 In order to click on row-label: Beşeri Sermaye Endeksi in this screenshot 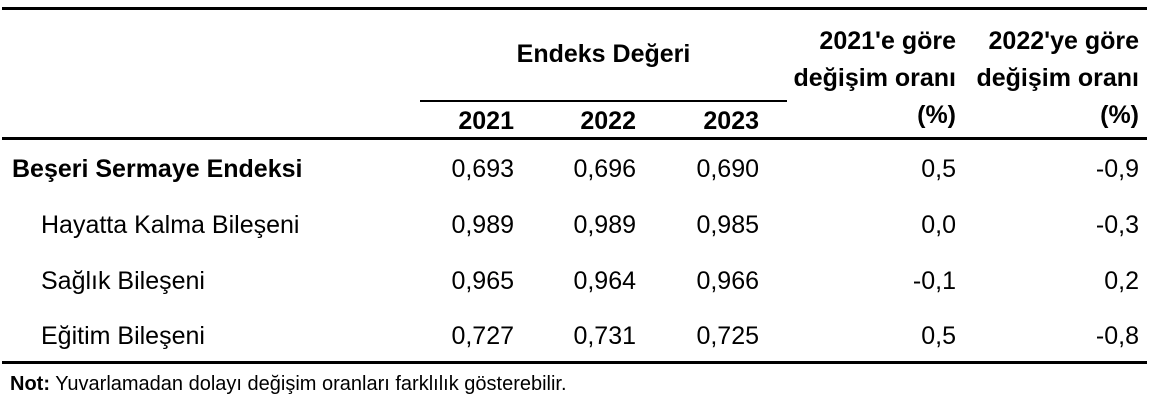, I will do `click(157, 169)`.